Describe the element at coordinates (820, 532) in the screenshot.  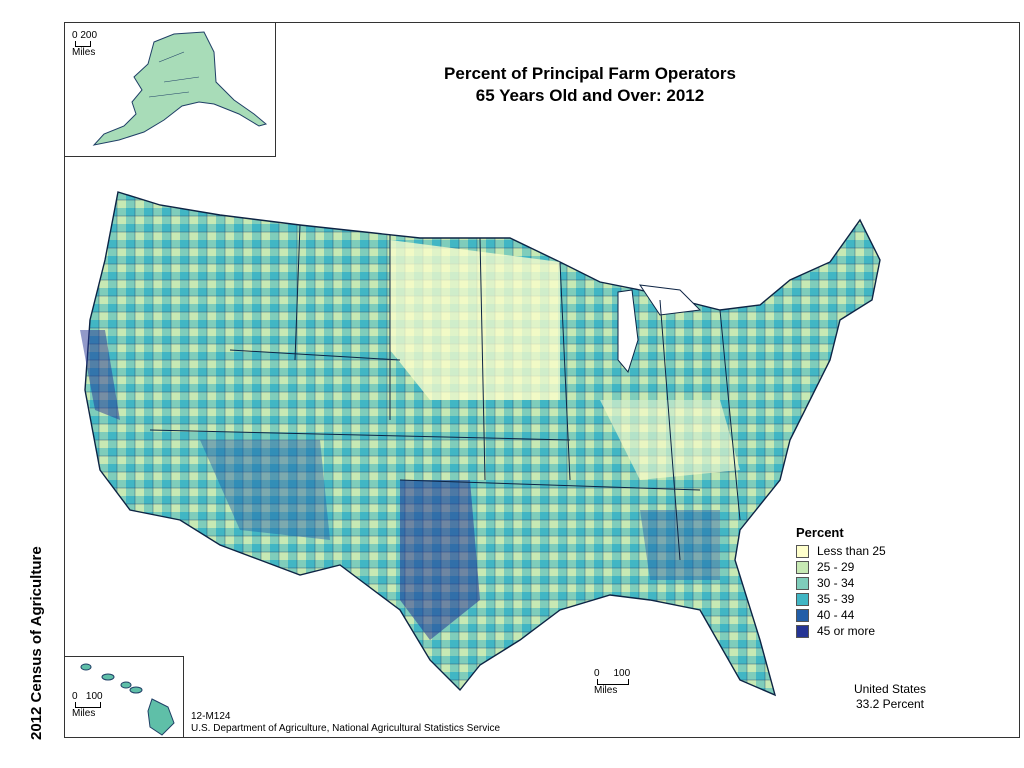
I see `legend-title: Percent` at that location.